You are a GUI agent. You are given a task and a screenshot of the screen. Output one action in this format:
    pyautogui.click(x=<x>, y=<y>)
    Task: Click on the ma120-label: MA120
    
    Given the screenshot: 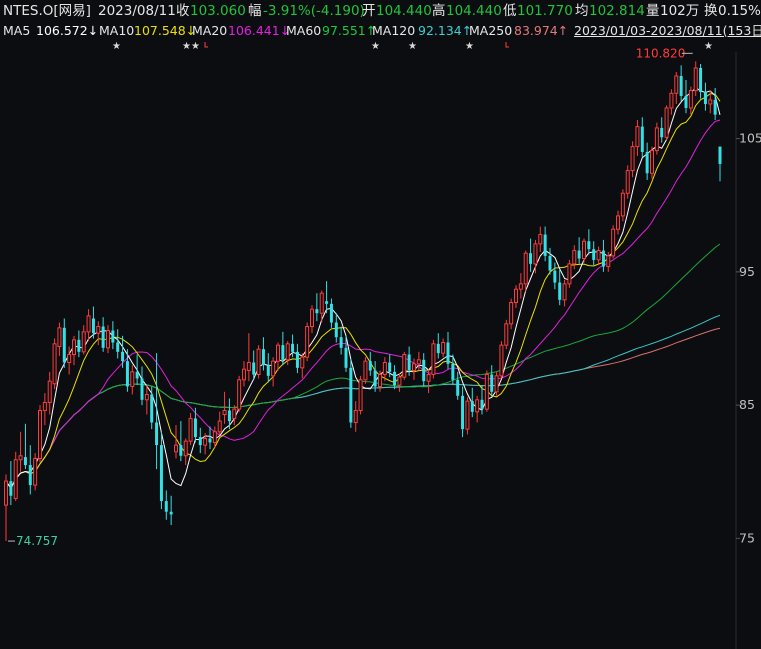 What is the action you would take?
    pyautogui.click(x=394, y=30)
    